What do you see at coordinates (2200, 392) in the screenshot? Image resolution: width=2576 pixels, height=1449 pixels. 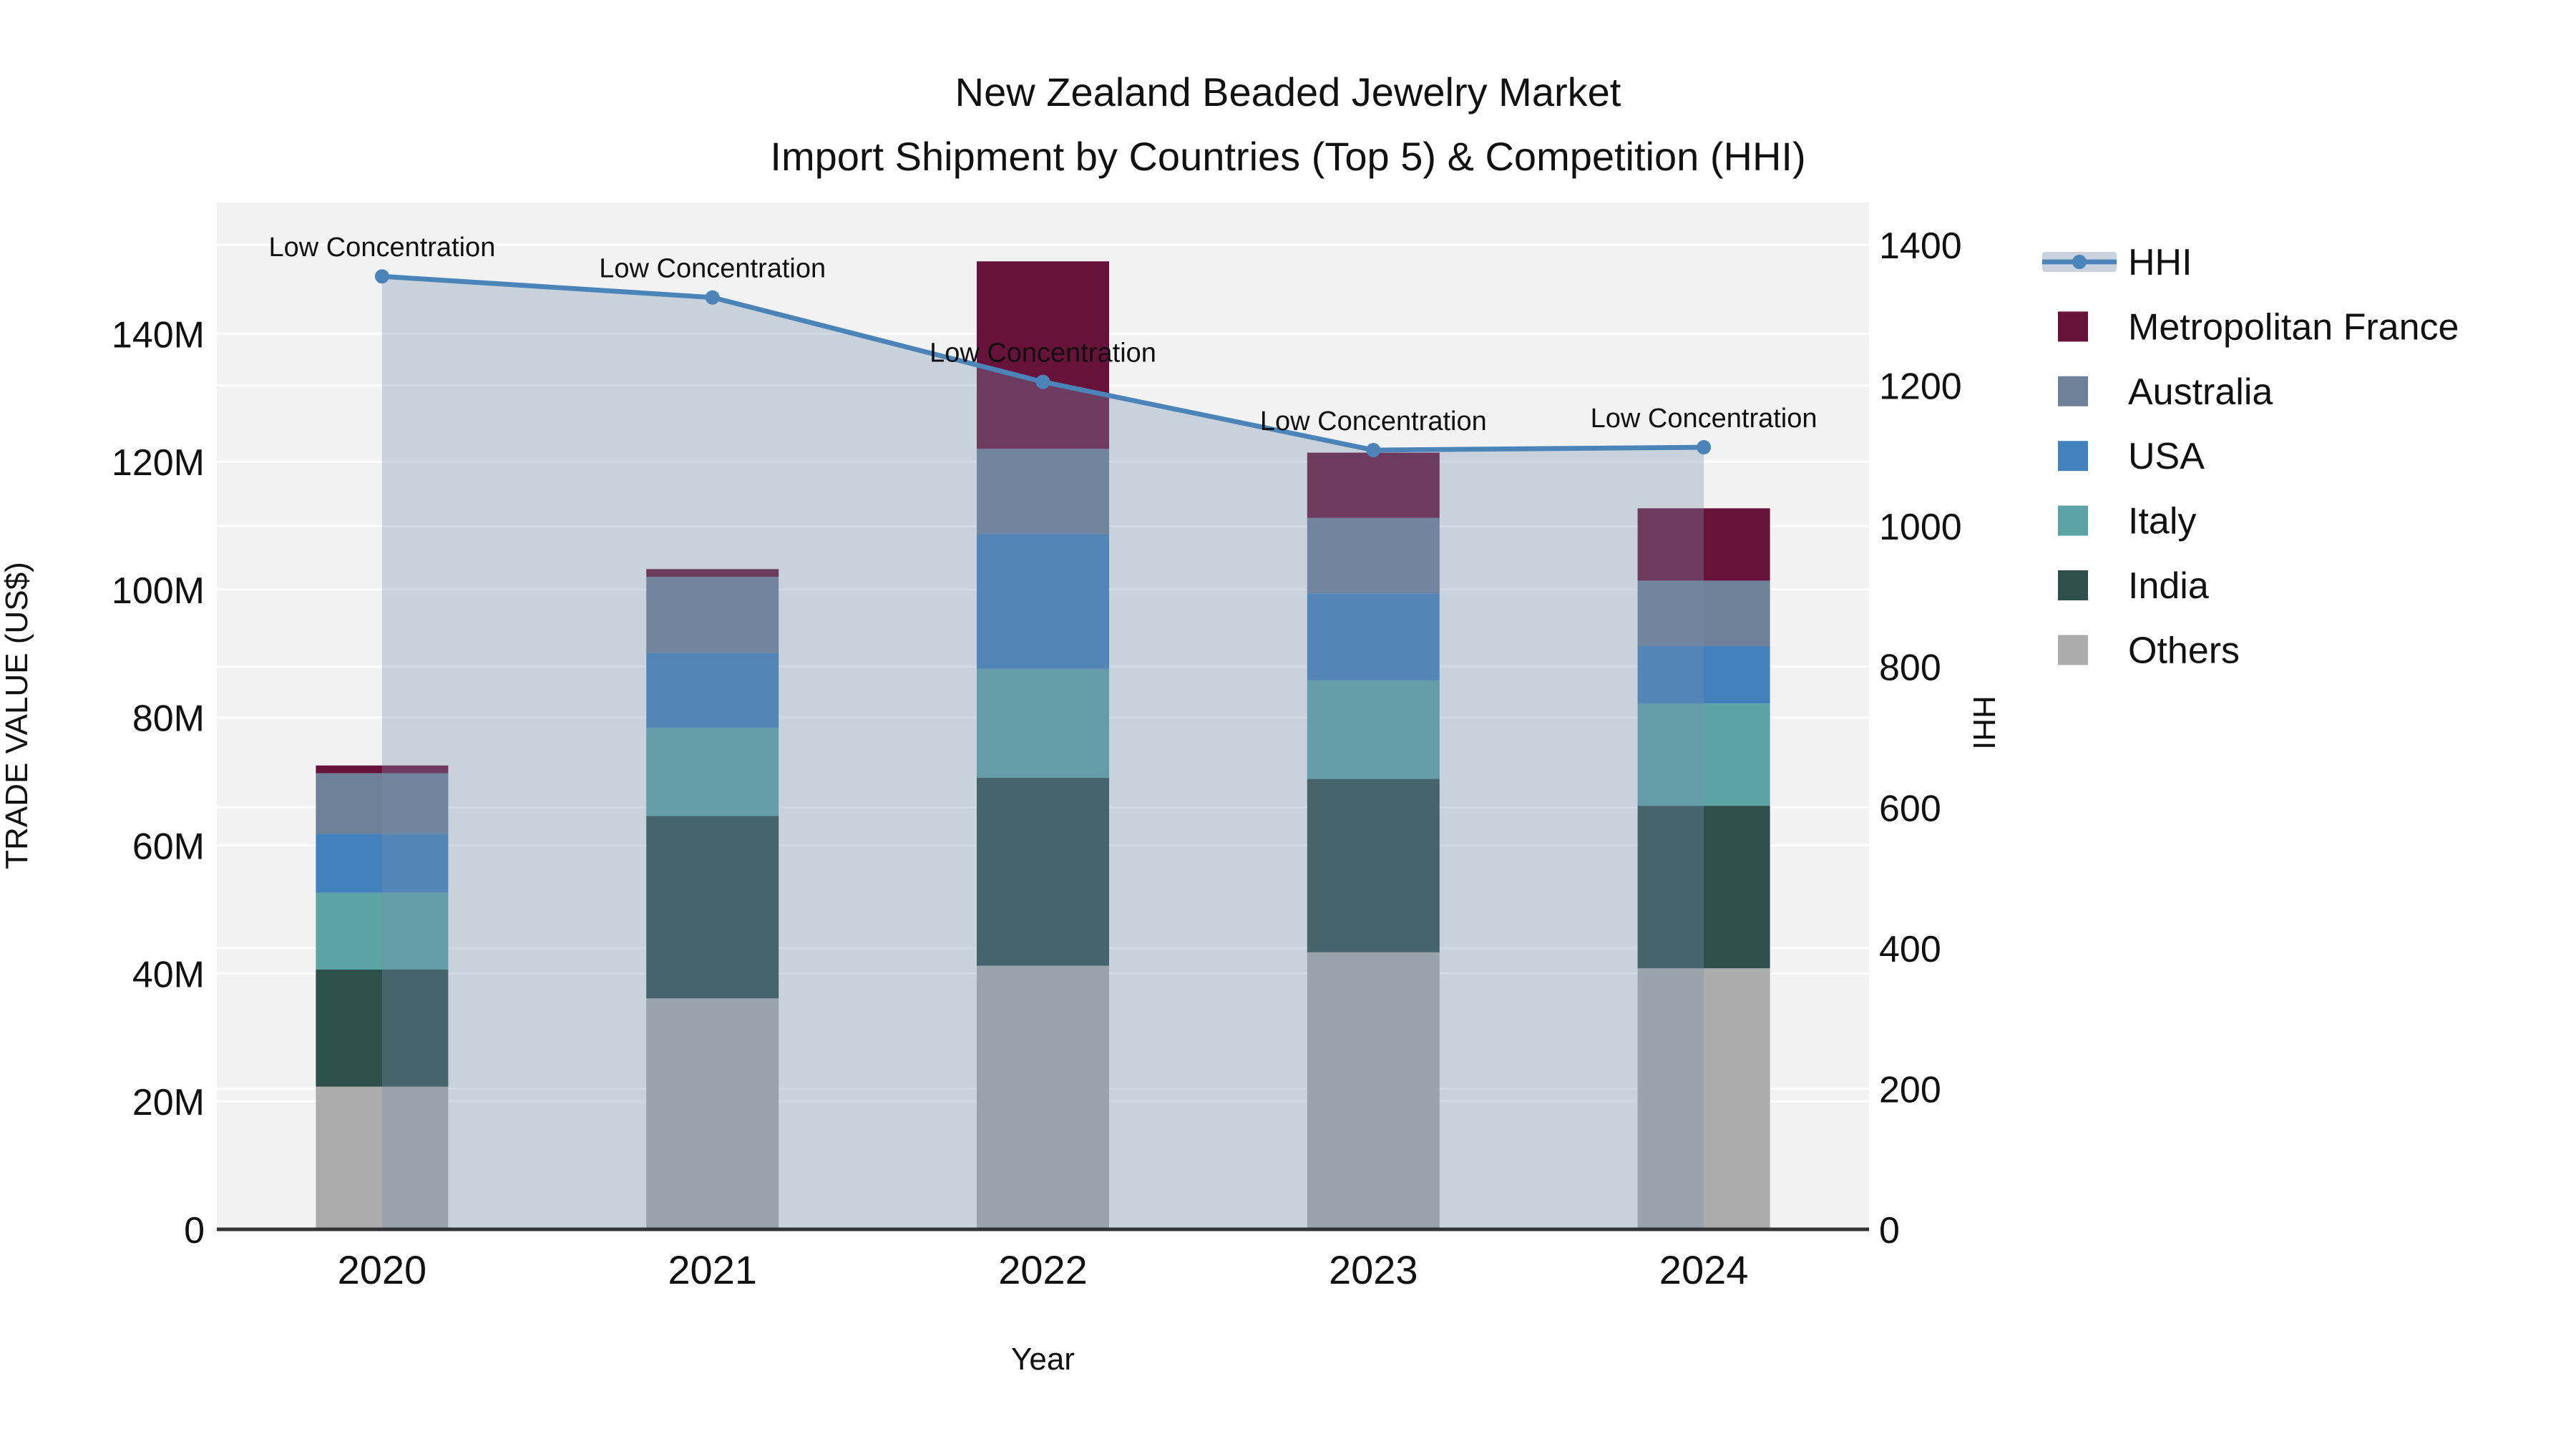 I see `legend-label: Australia` at bounding box center [2200, 392].